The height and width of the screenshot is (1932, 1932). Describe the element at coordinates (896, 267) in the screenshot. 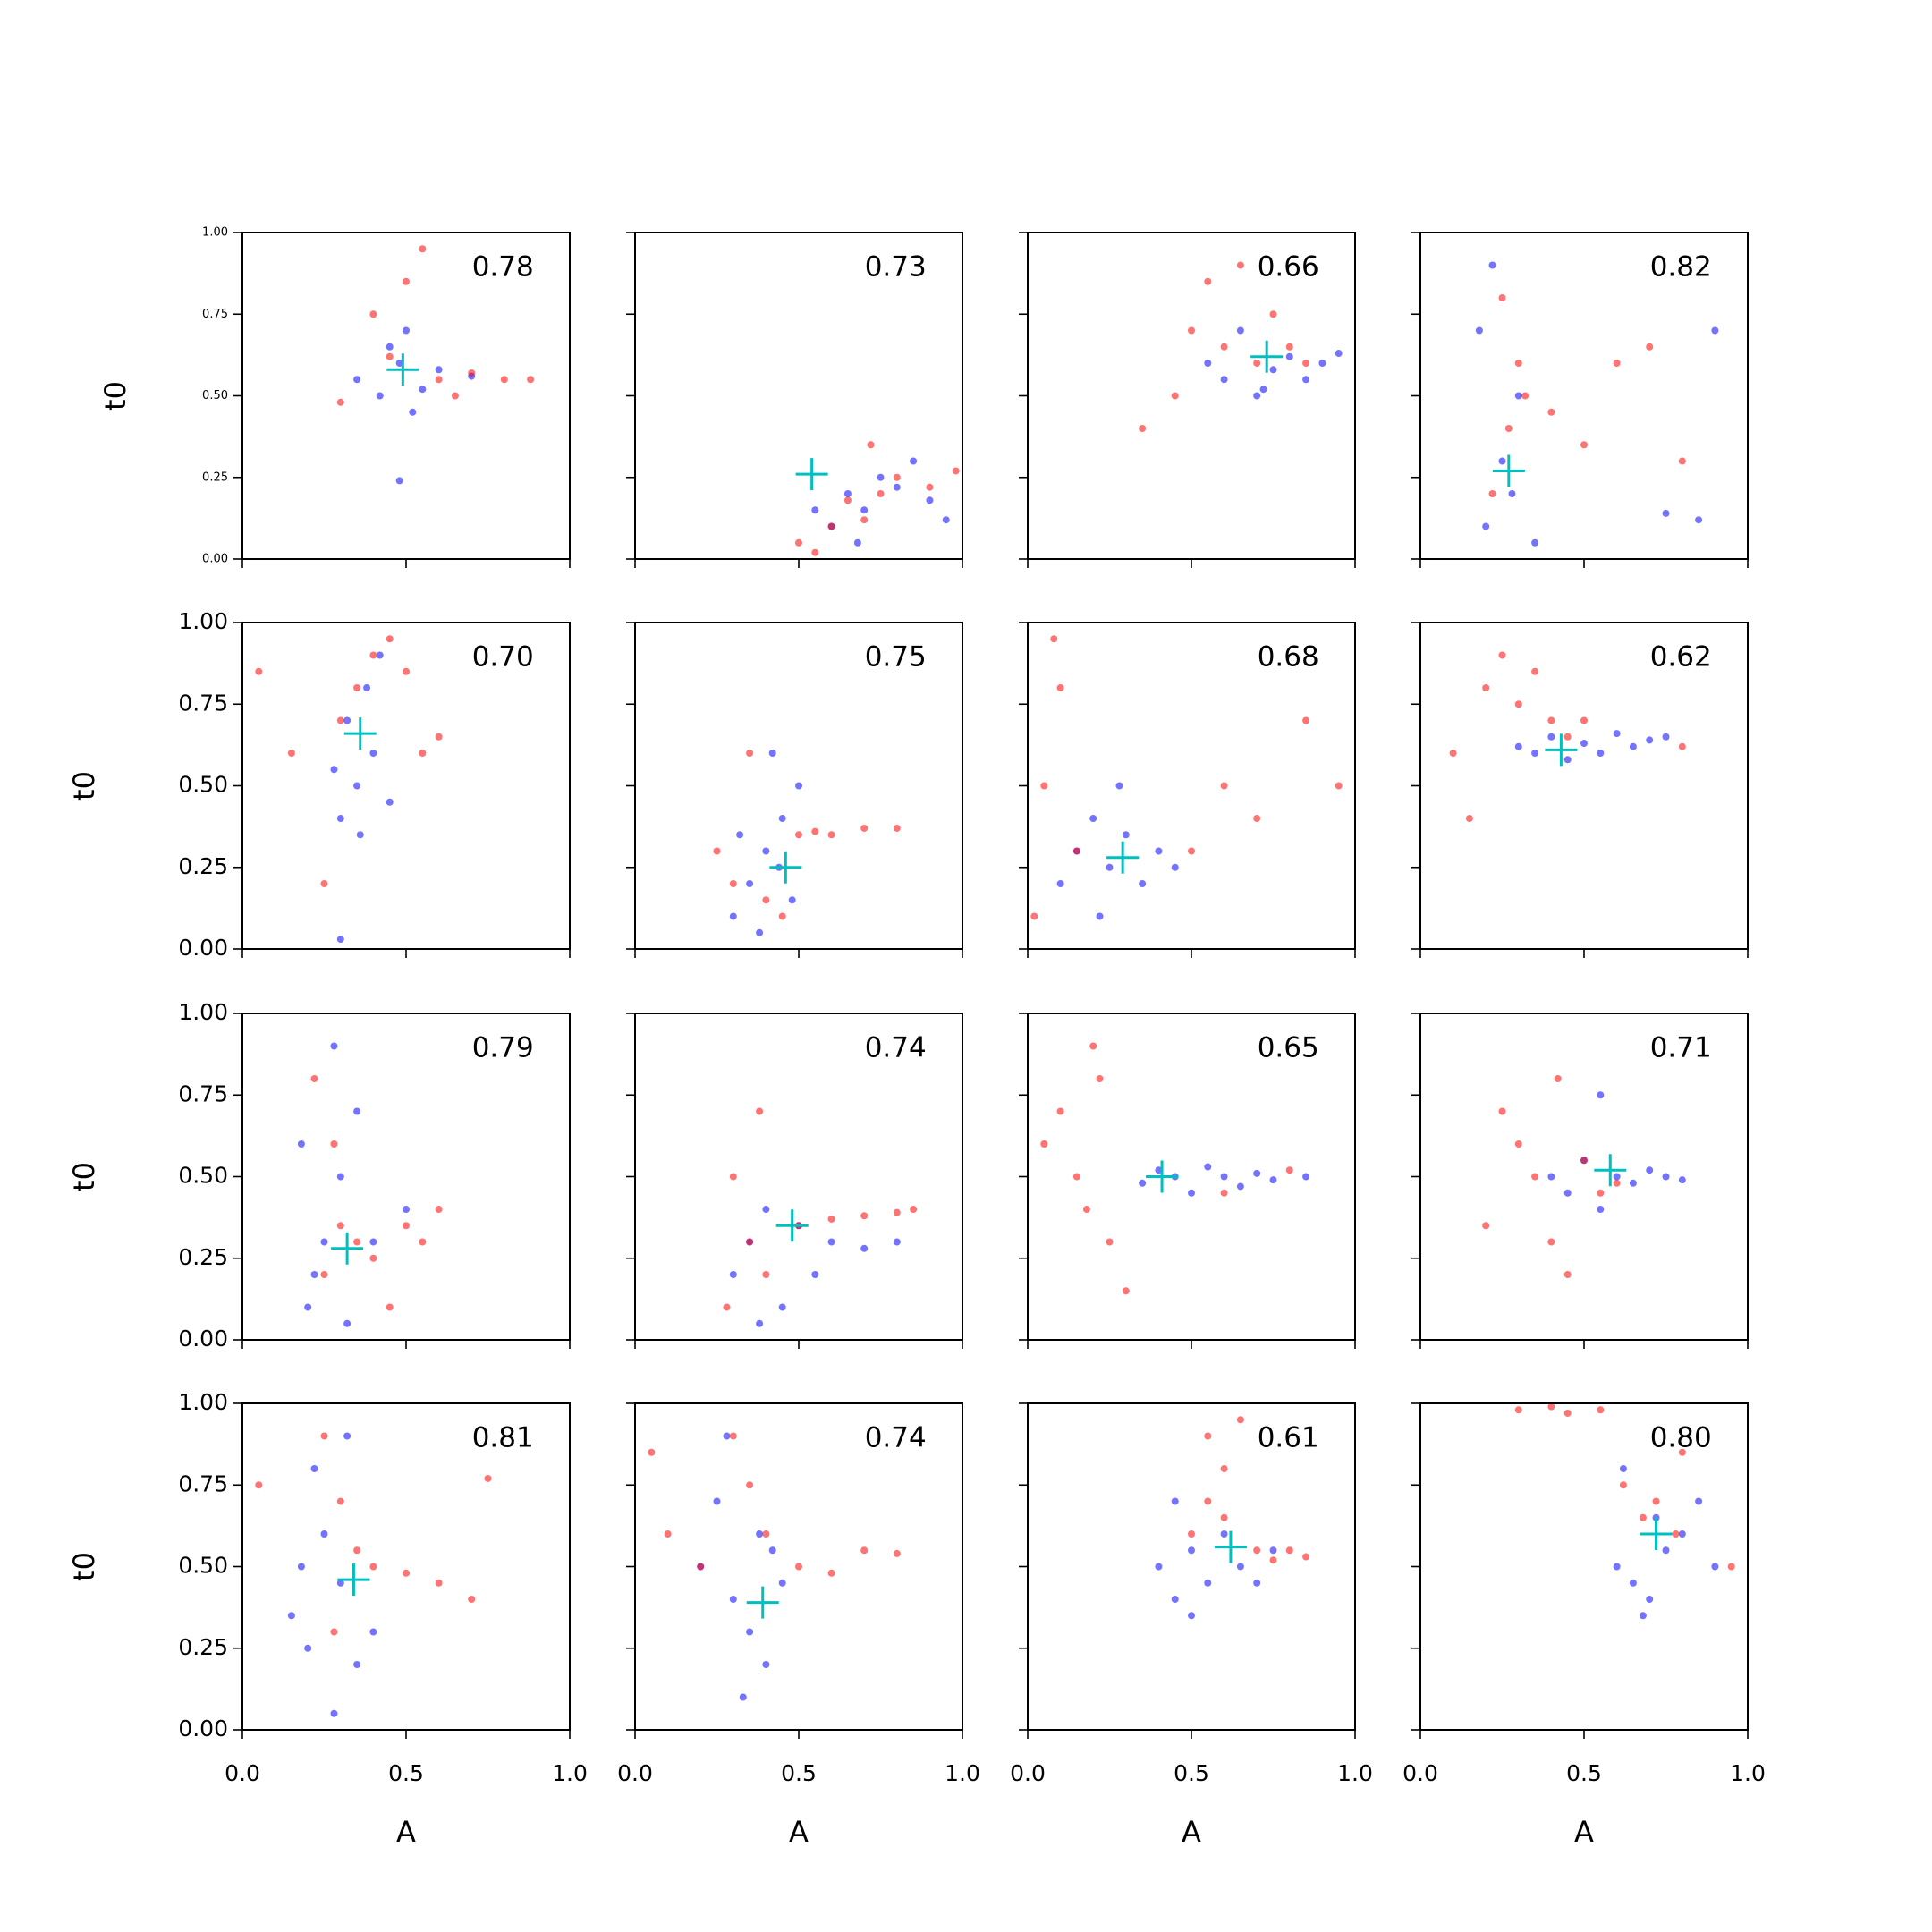

I see `panel-annotation: 0.73` at that location.